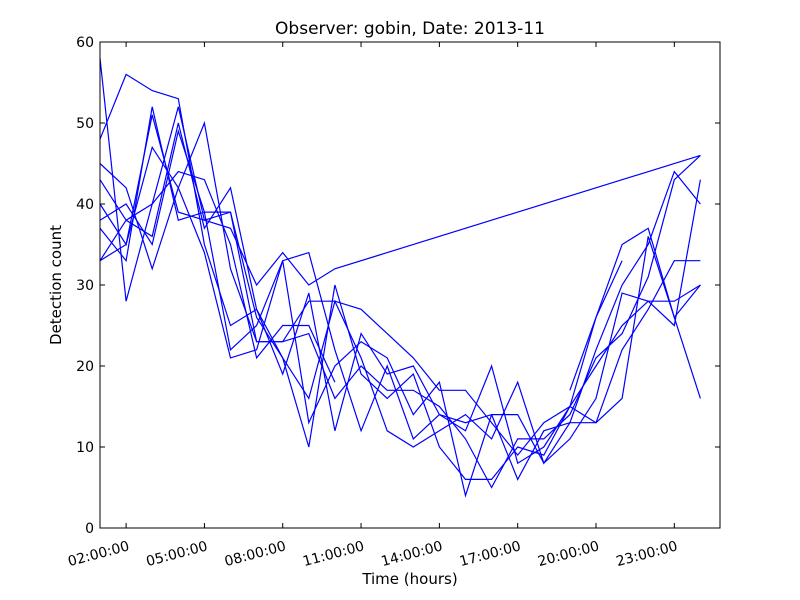  Describe the element at coordinates (56, 285) in the screenshot. I see `y-axis-label: Detection count` at that location.